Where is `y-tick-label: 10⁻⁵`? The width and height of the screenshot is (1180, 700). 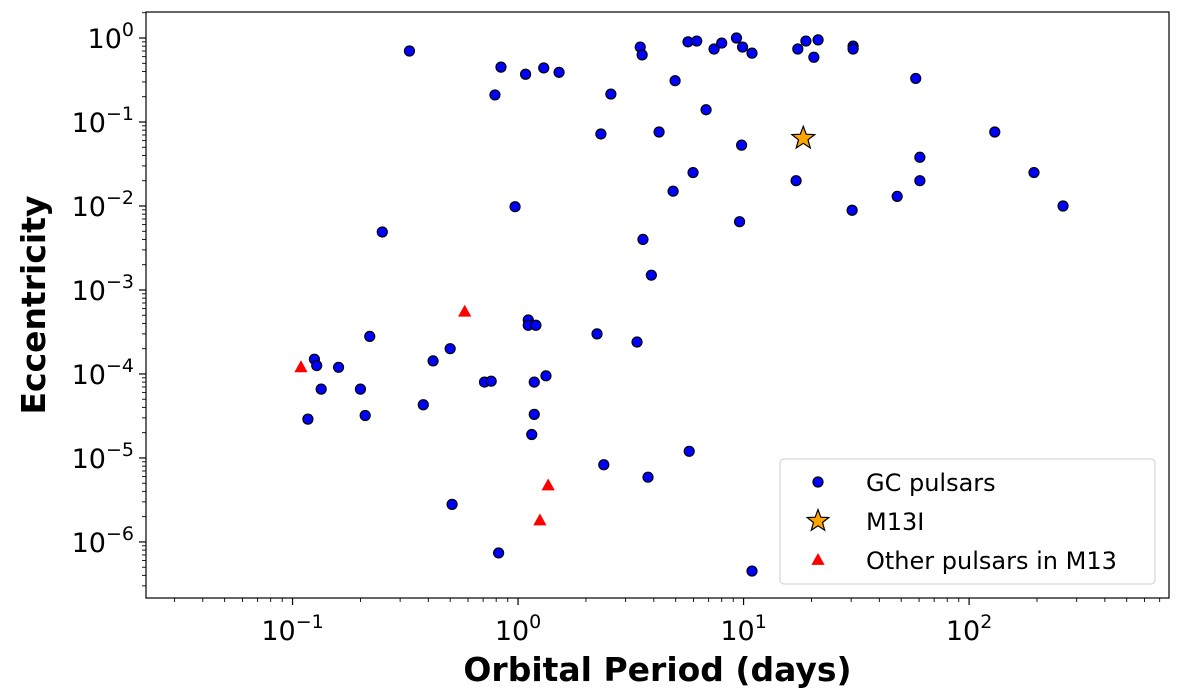
y-tick-label: 10⁻⁵ is located at coordinates (103, 457).